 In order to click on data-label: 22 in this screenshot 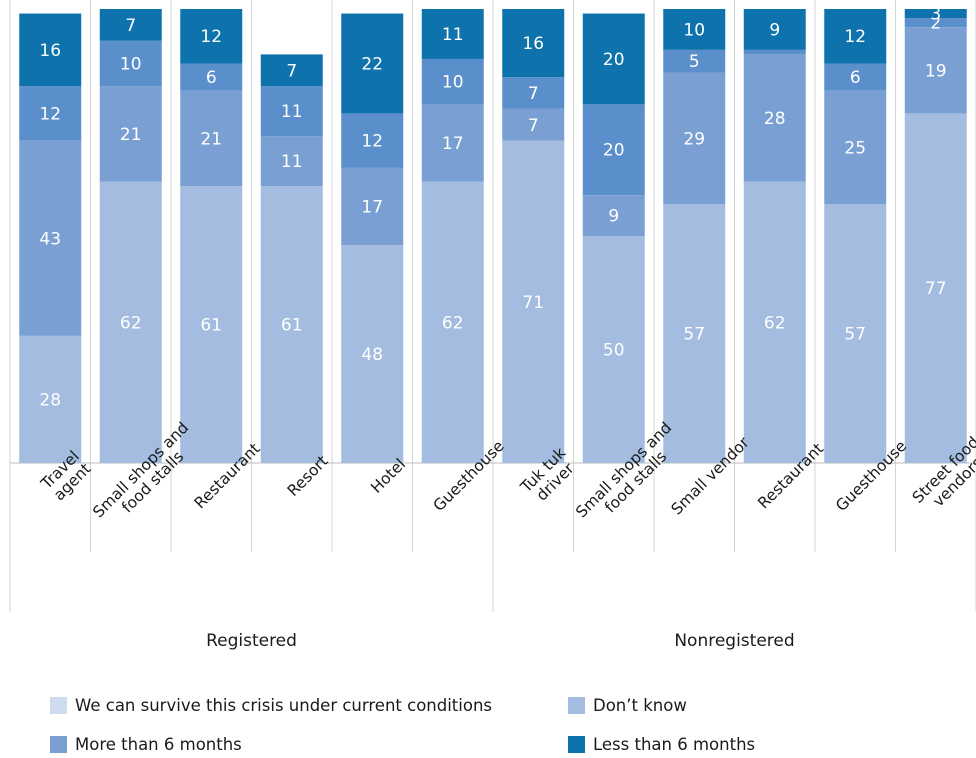, I will do `click(372, 64)`.